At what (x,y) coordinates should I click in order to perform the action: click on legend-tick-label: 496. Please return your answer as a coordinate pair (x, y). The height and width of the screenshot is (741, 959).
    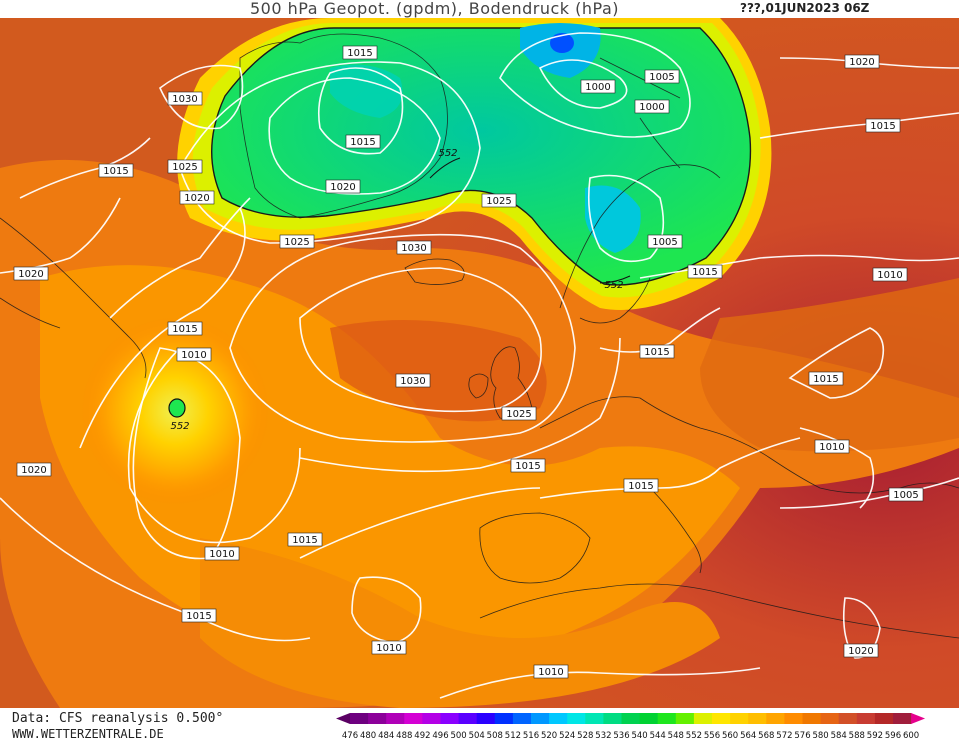
    Looking at the image, I should click on (440, 736).